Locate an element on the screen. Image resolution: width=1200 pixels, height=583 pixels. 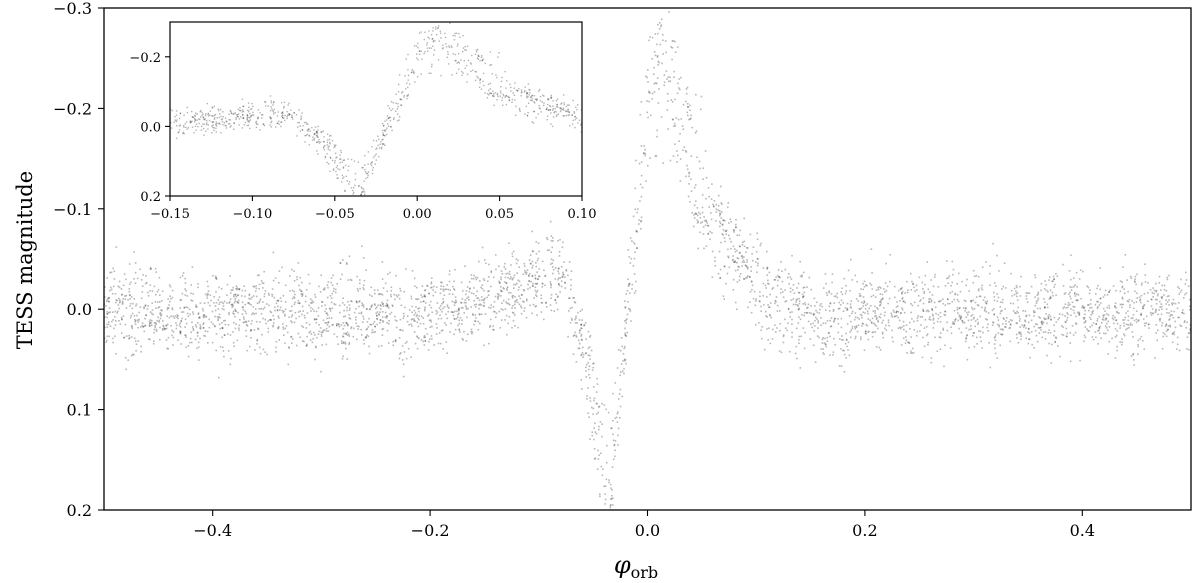
x-axis-label-subscript: orb is located at coordinates (645, 572).